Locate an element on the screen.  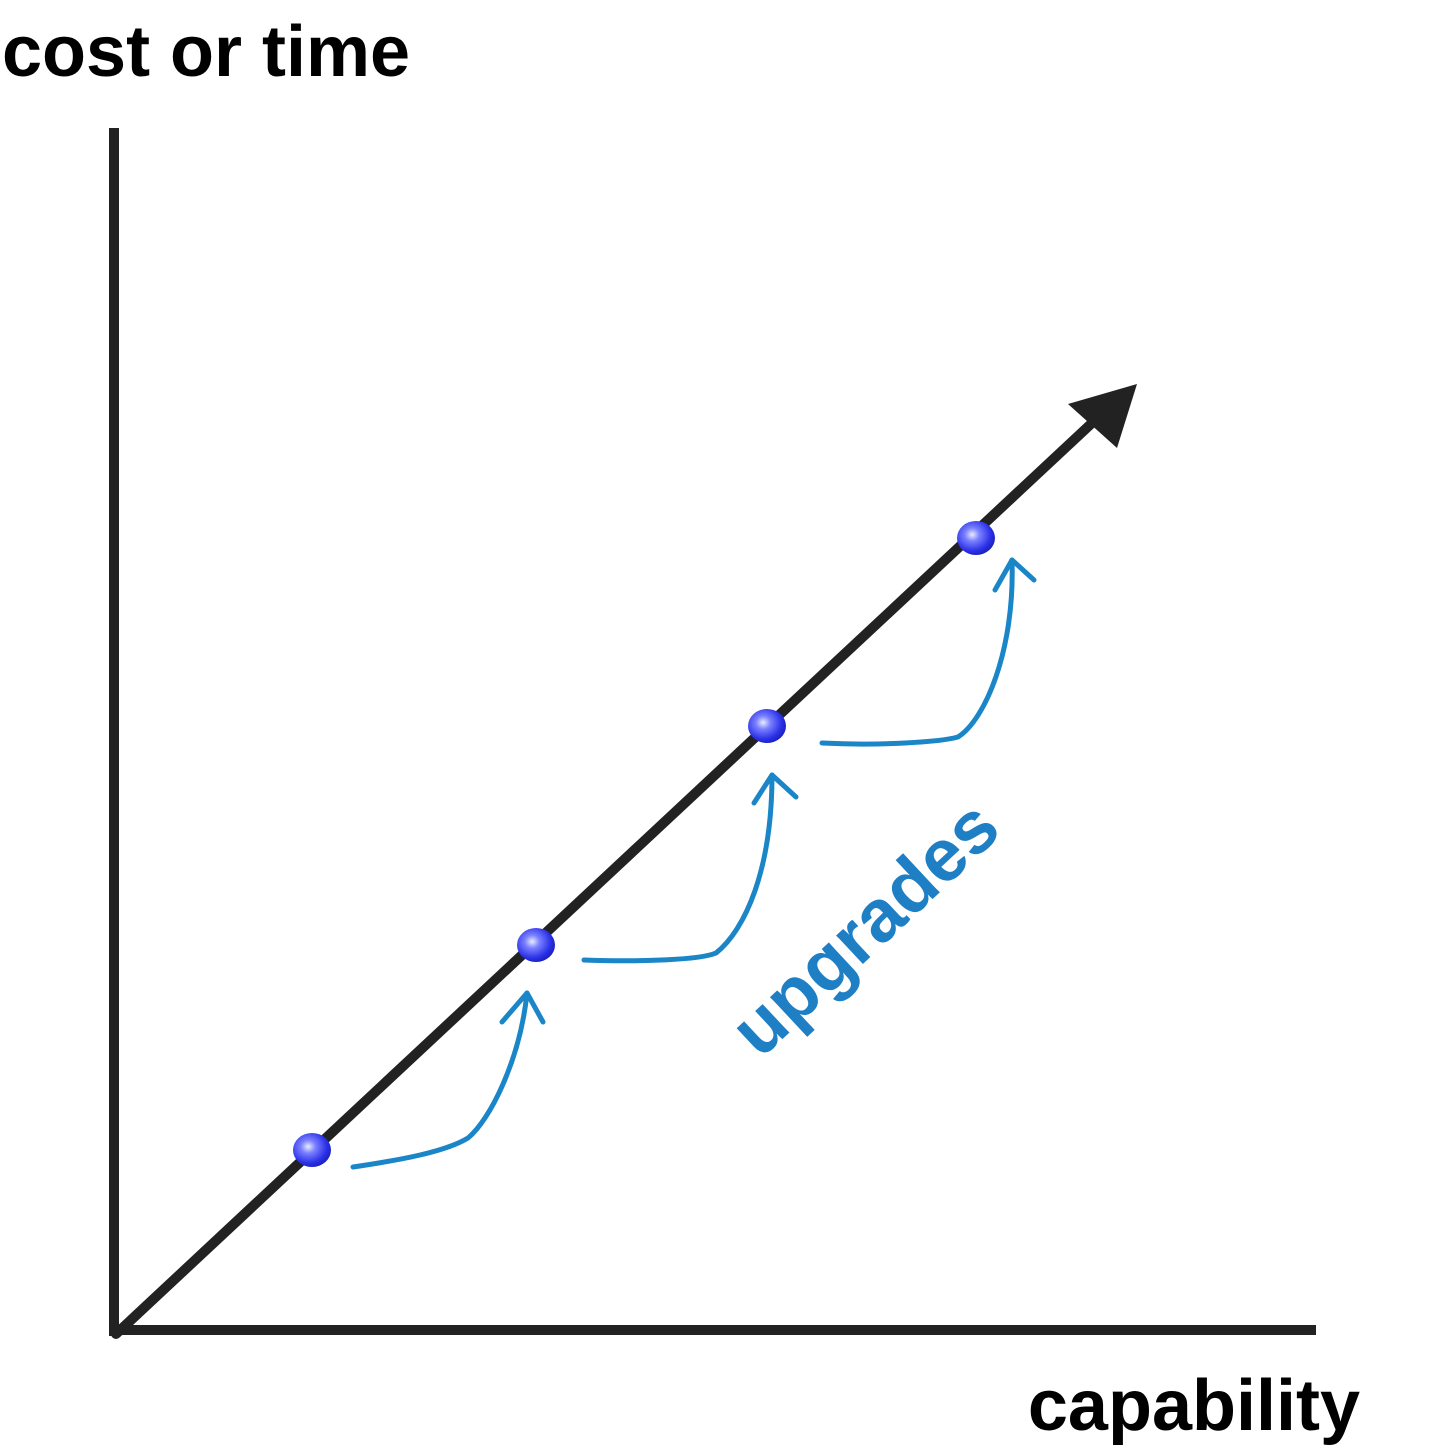
y-axis-label: cost or time is located at coordinates (206, 52).